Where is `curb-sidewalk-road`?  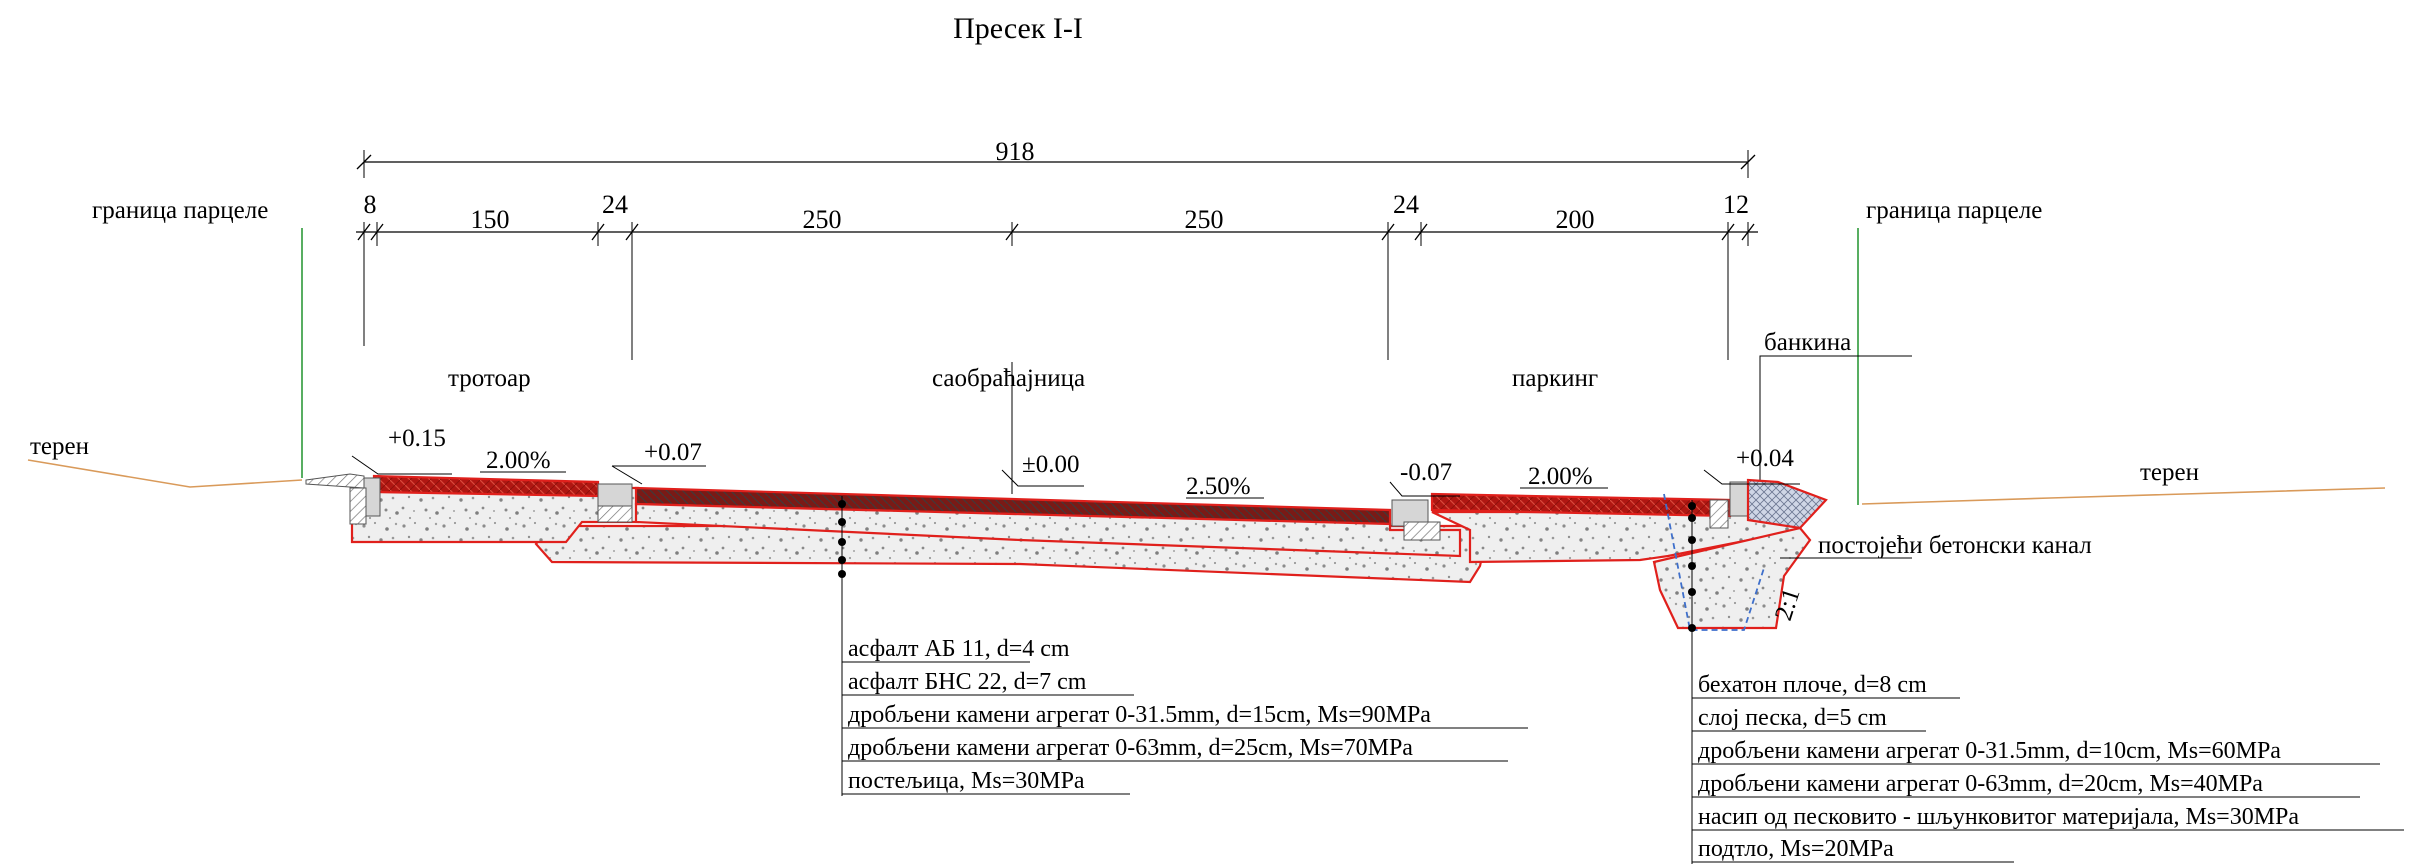
curb-sidewalk-road is located at coordinates (615, 496).